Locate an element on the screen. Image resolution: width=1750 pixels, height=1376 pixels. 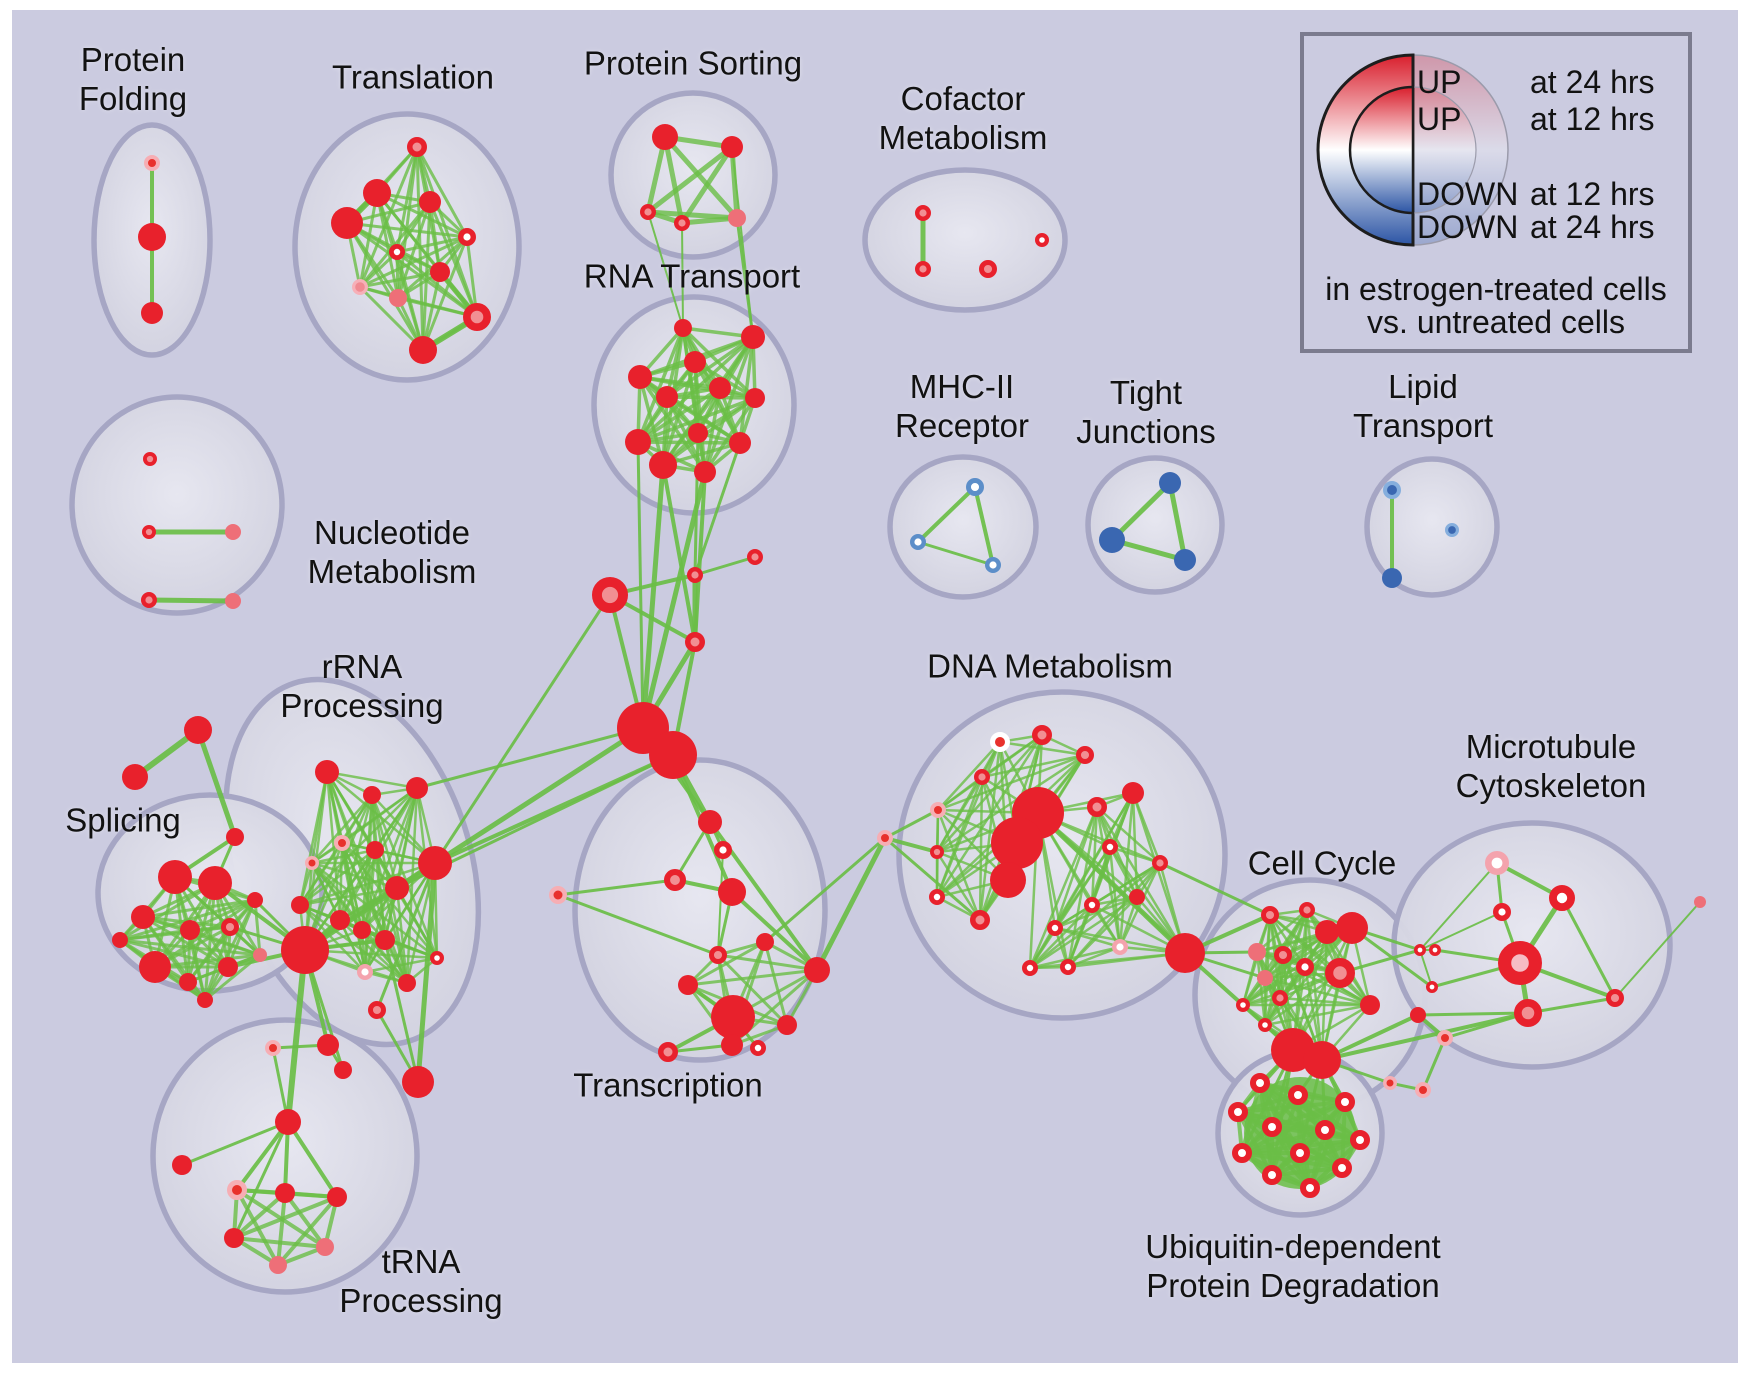
cluster-label-ubiquitin-degradation: Ubiquitin-dependent Protein Degradation is located at coordinates (1293, 1266).